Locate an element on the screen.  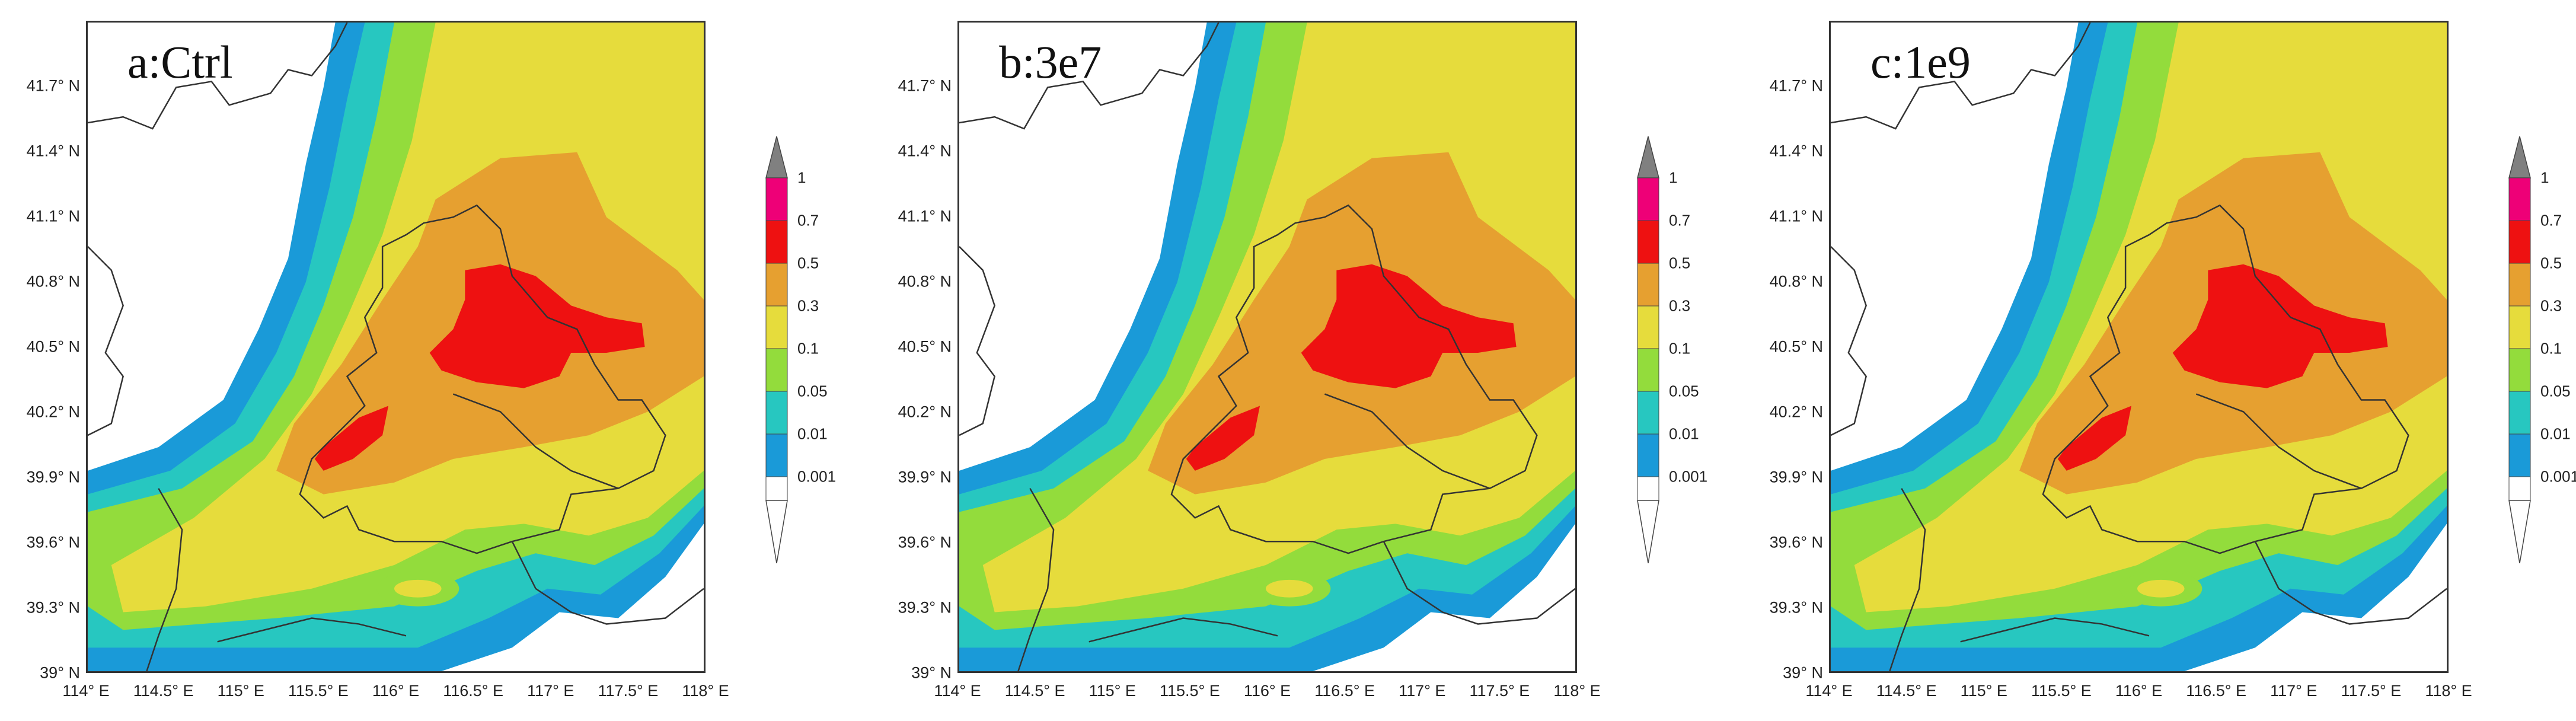
longitude-tick: 115.5° E is located at coordinates (1189, 691).